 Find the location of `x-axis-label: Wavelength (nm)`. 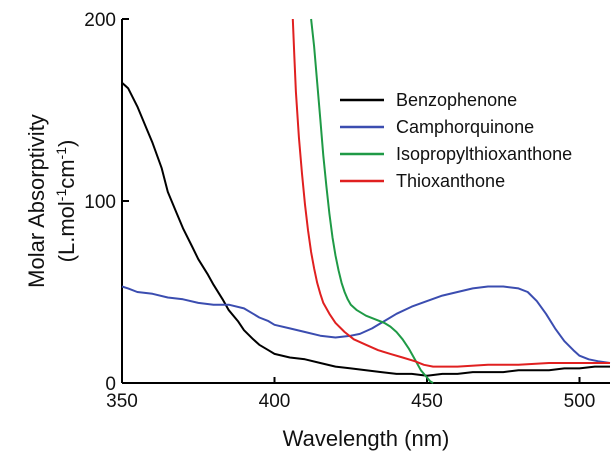

x-axis-label: Wavelength (nm) is located at coordinates (366, 438).